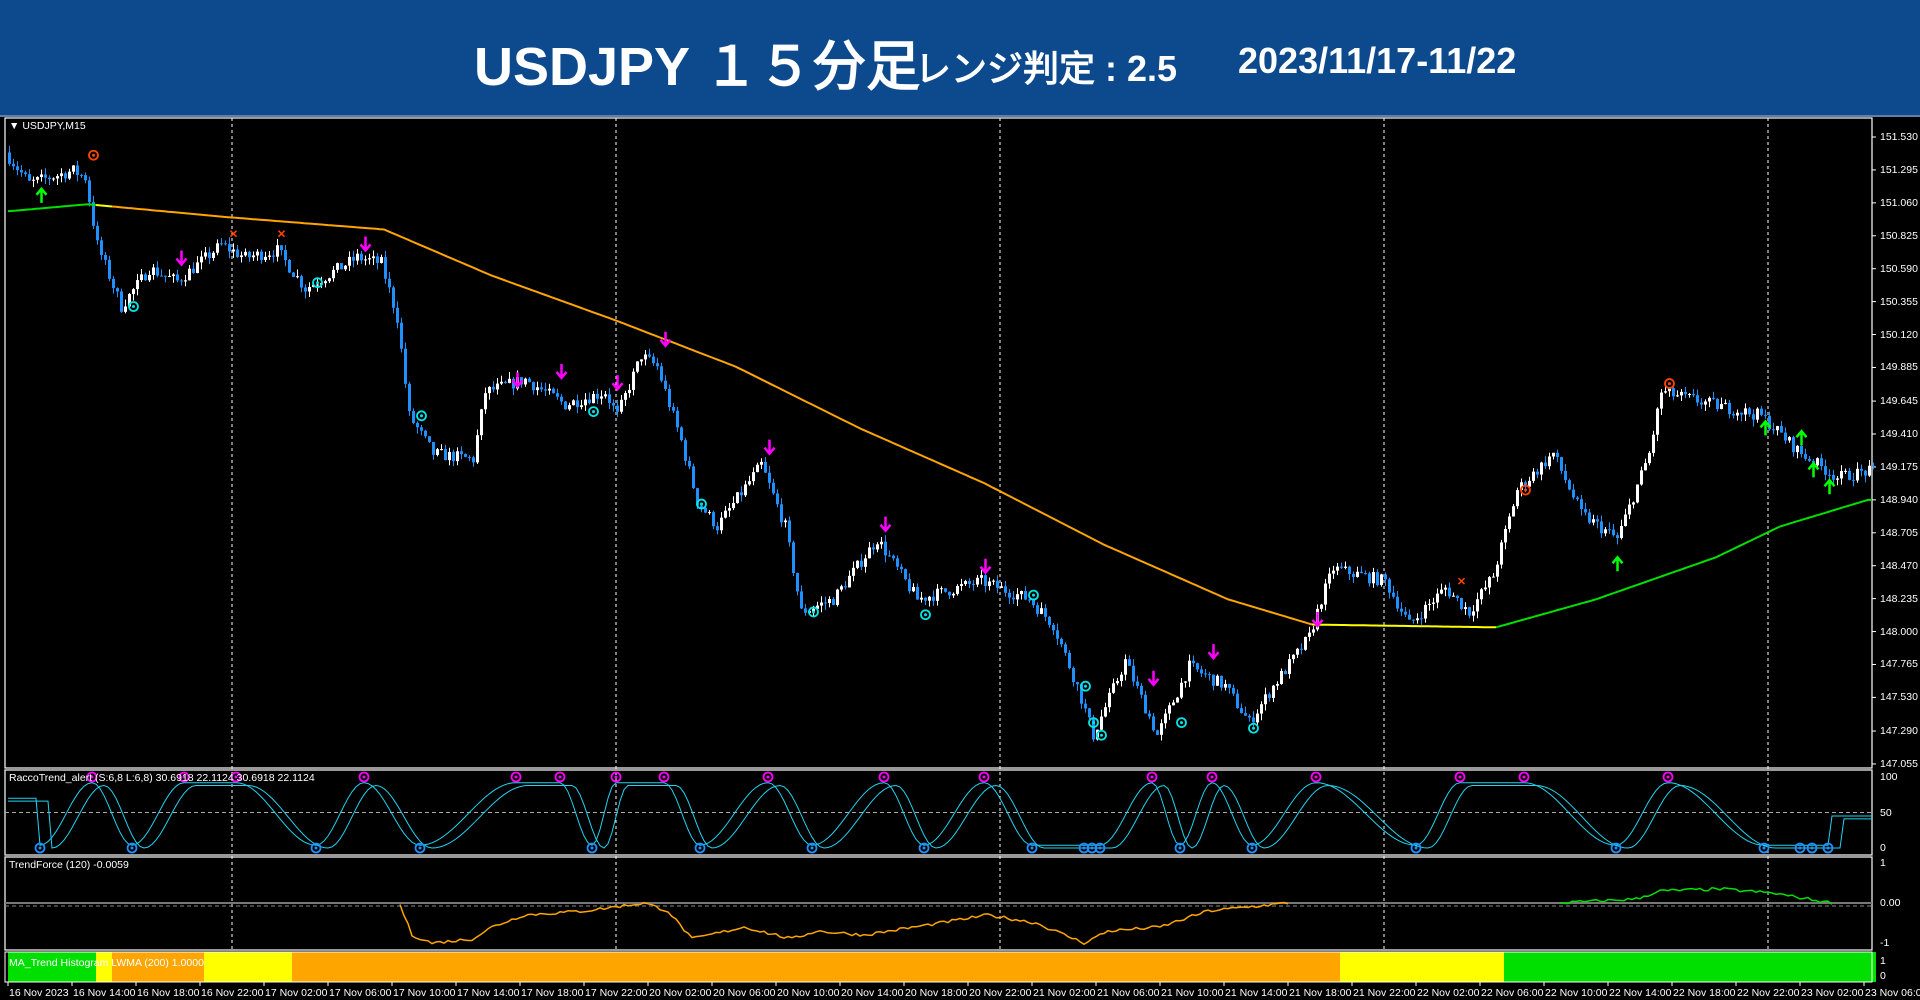 The width and height of the screenshot is (1920, 1000). Describe the element at coordinates (16, 126) in the screenshot. I see `collapse-triangle-icon: ▼` at that location.